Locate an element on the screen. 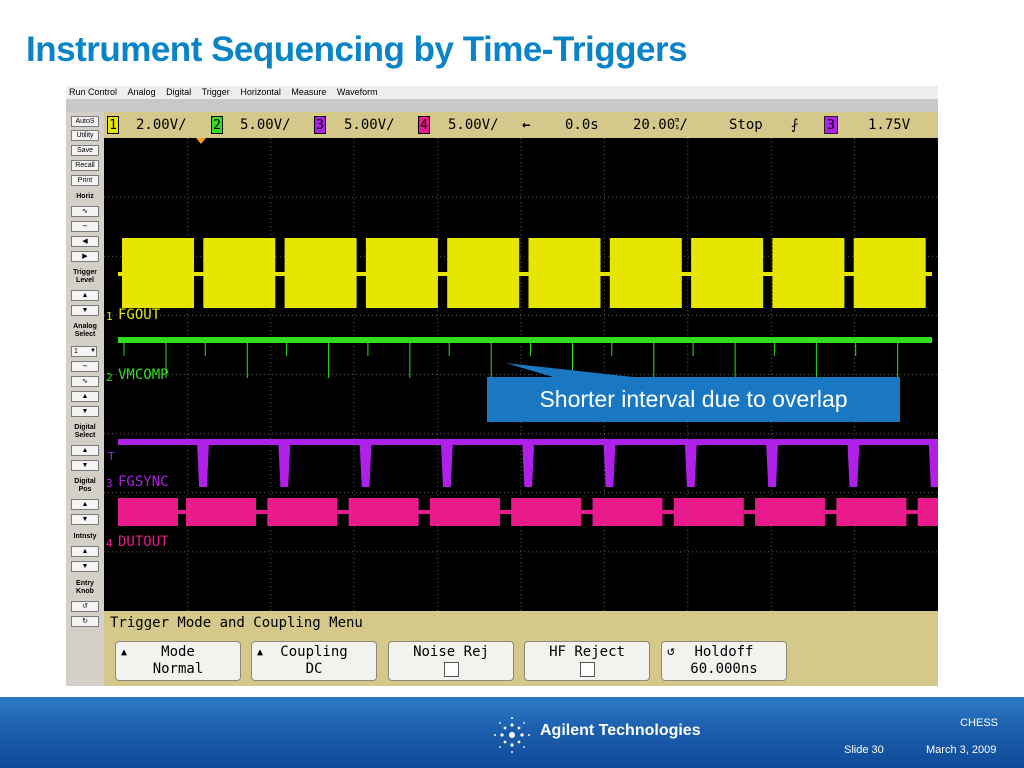 The width and height of the screenshot is (1024, 768). analog-scale-icon: ∼ is located at coordinates (85, 366).